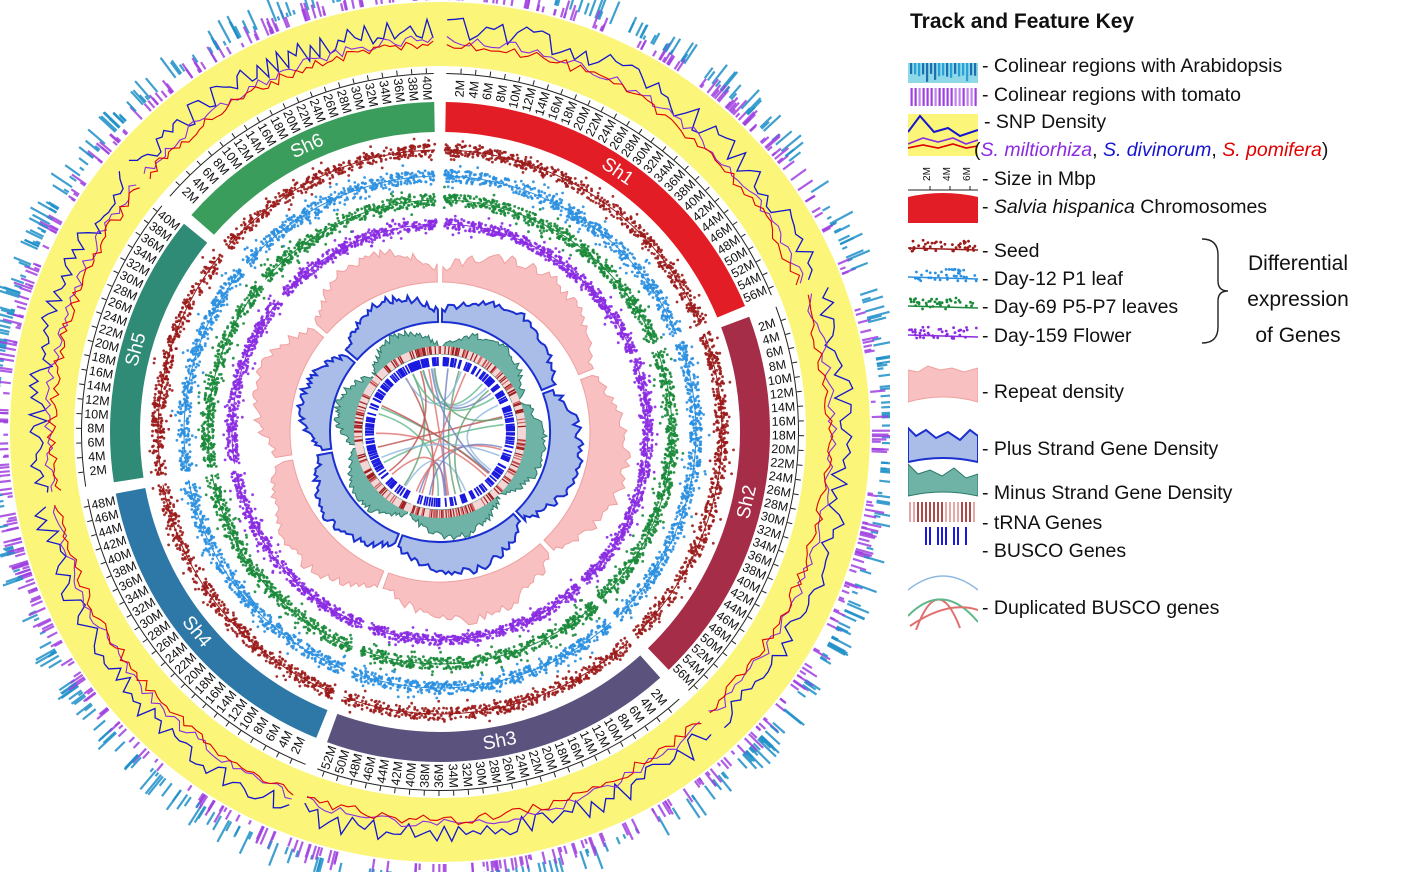 The width and height of the screenshot is (1417, 872). Describe the element at coordinates (529, 99) in the screenshot. I see `tick-label: 12M` at that location.